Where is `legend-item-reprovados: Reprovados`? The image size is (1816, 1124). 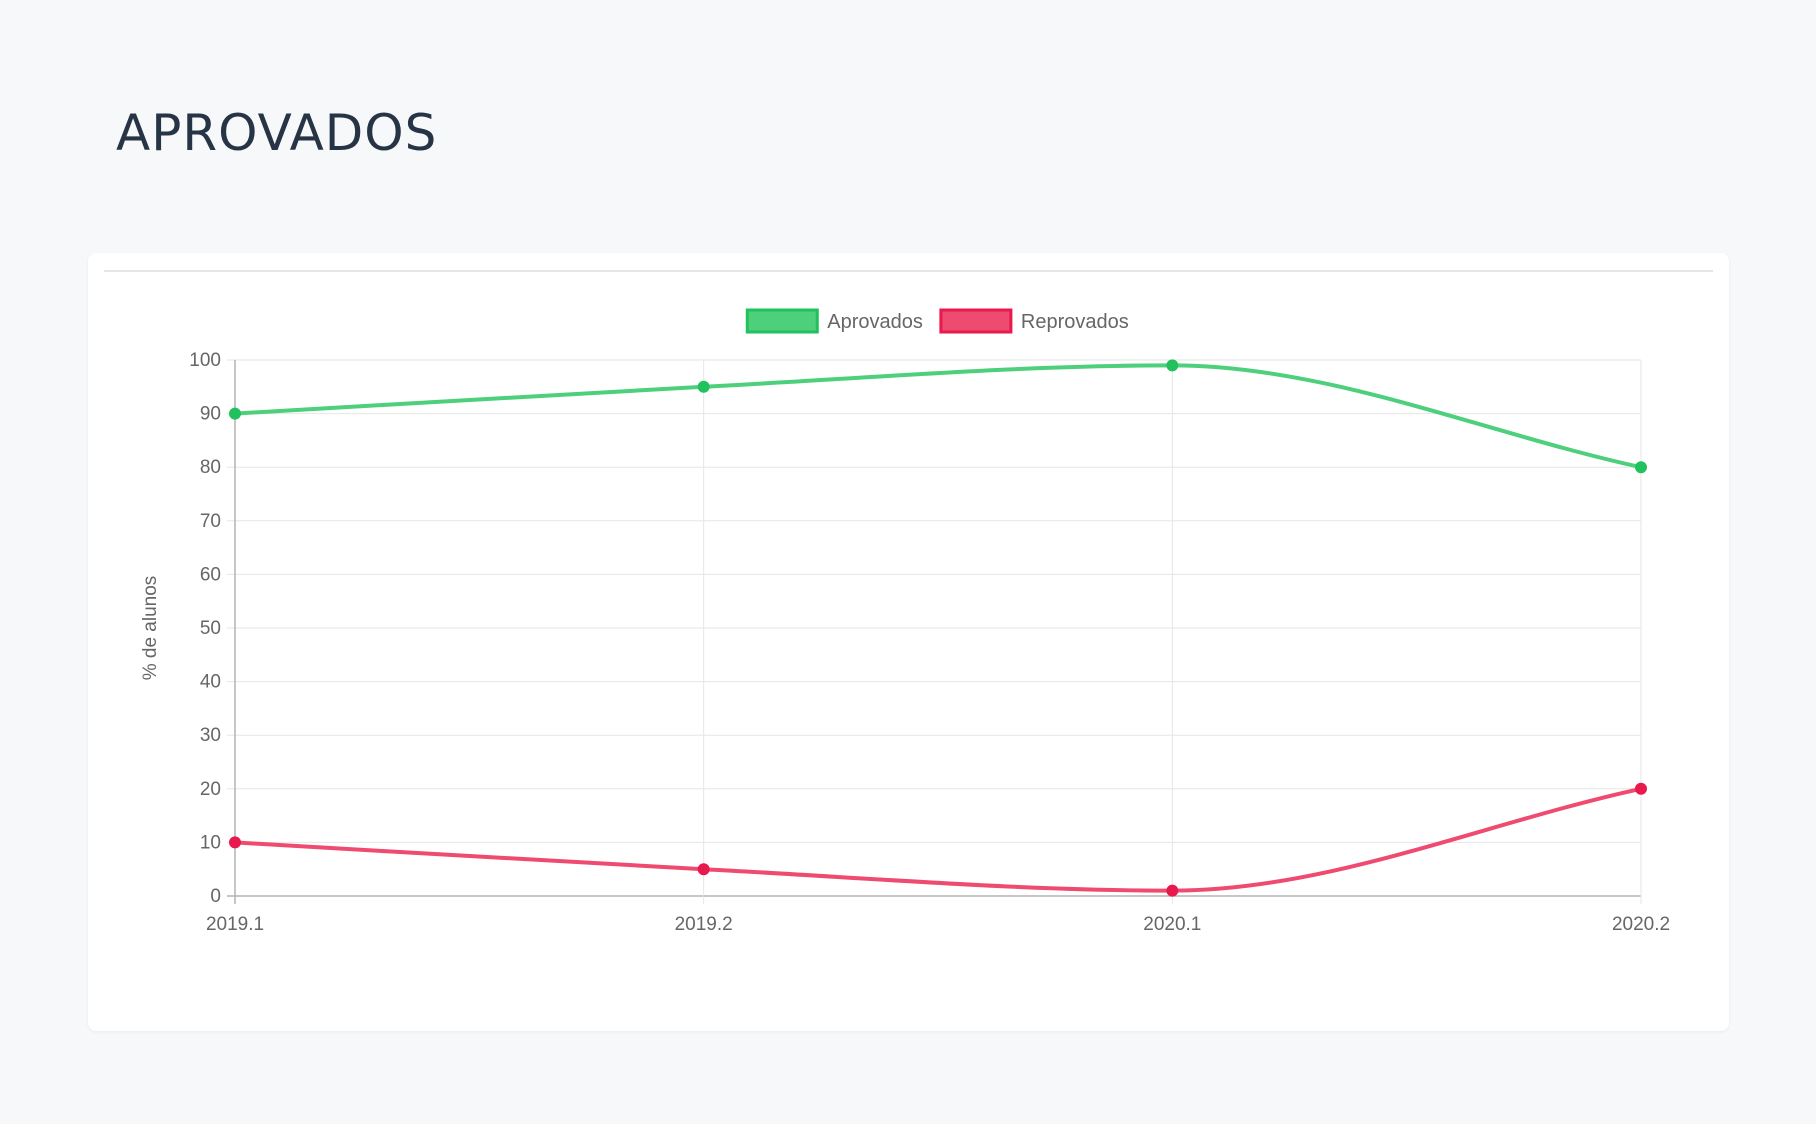 legend-item-reprovados: Reprovados is located at coordinates (1034, 321).